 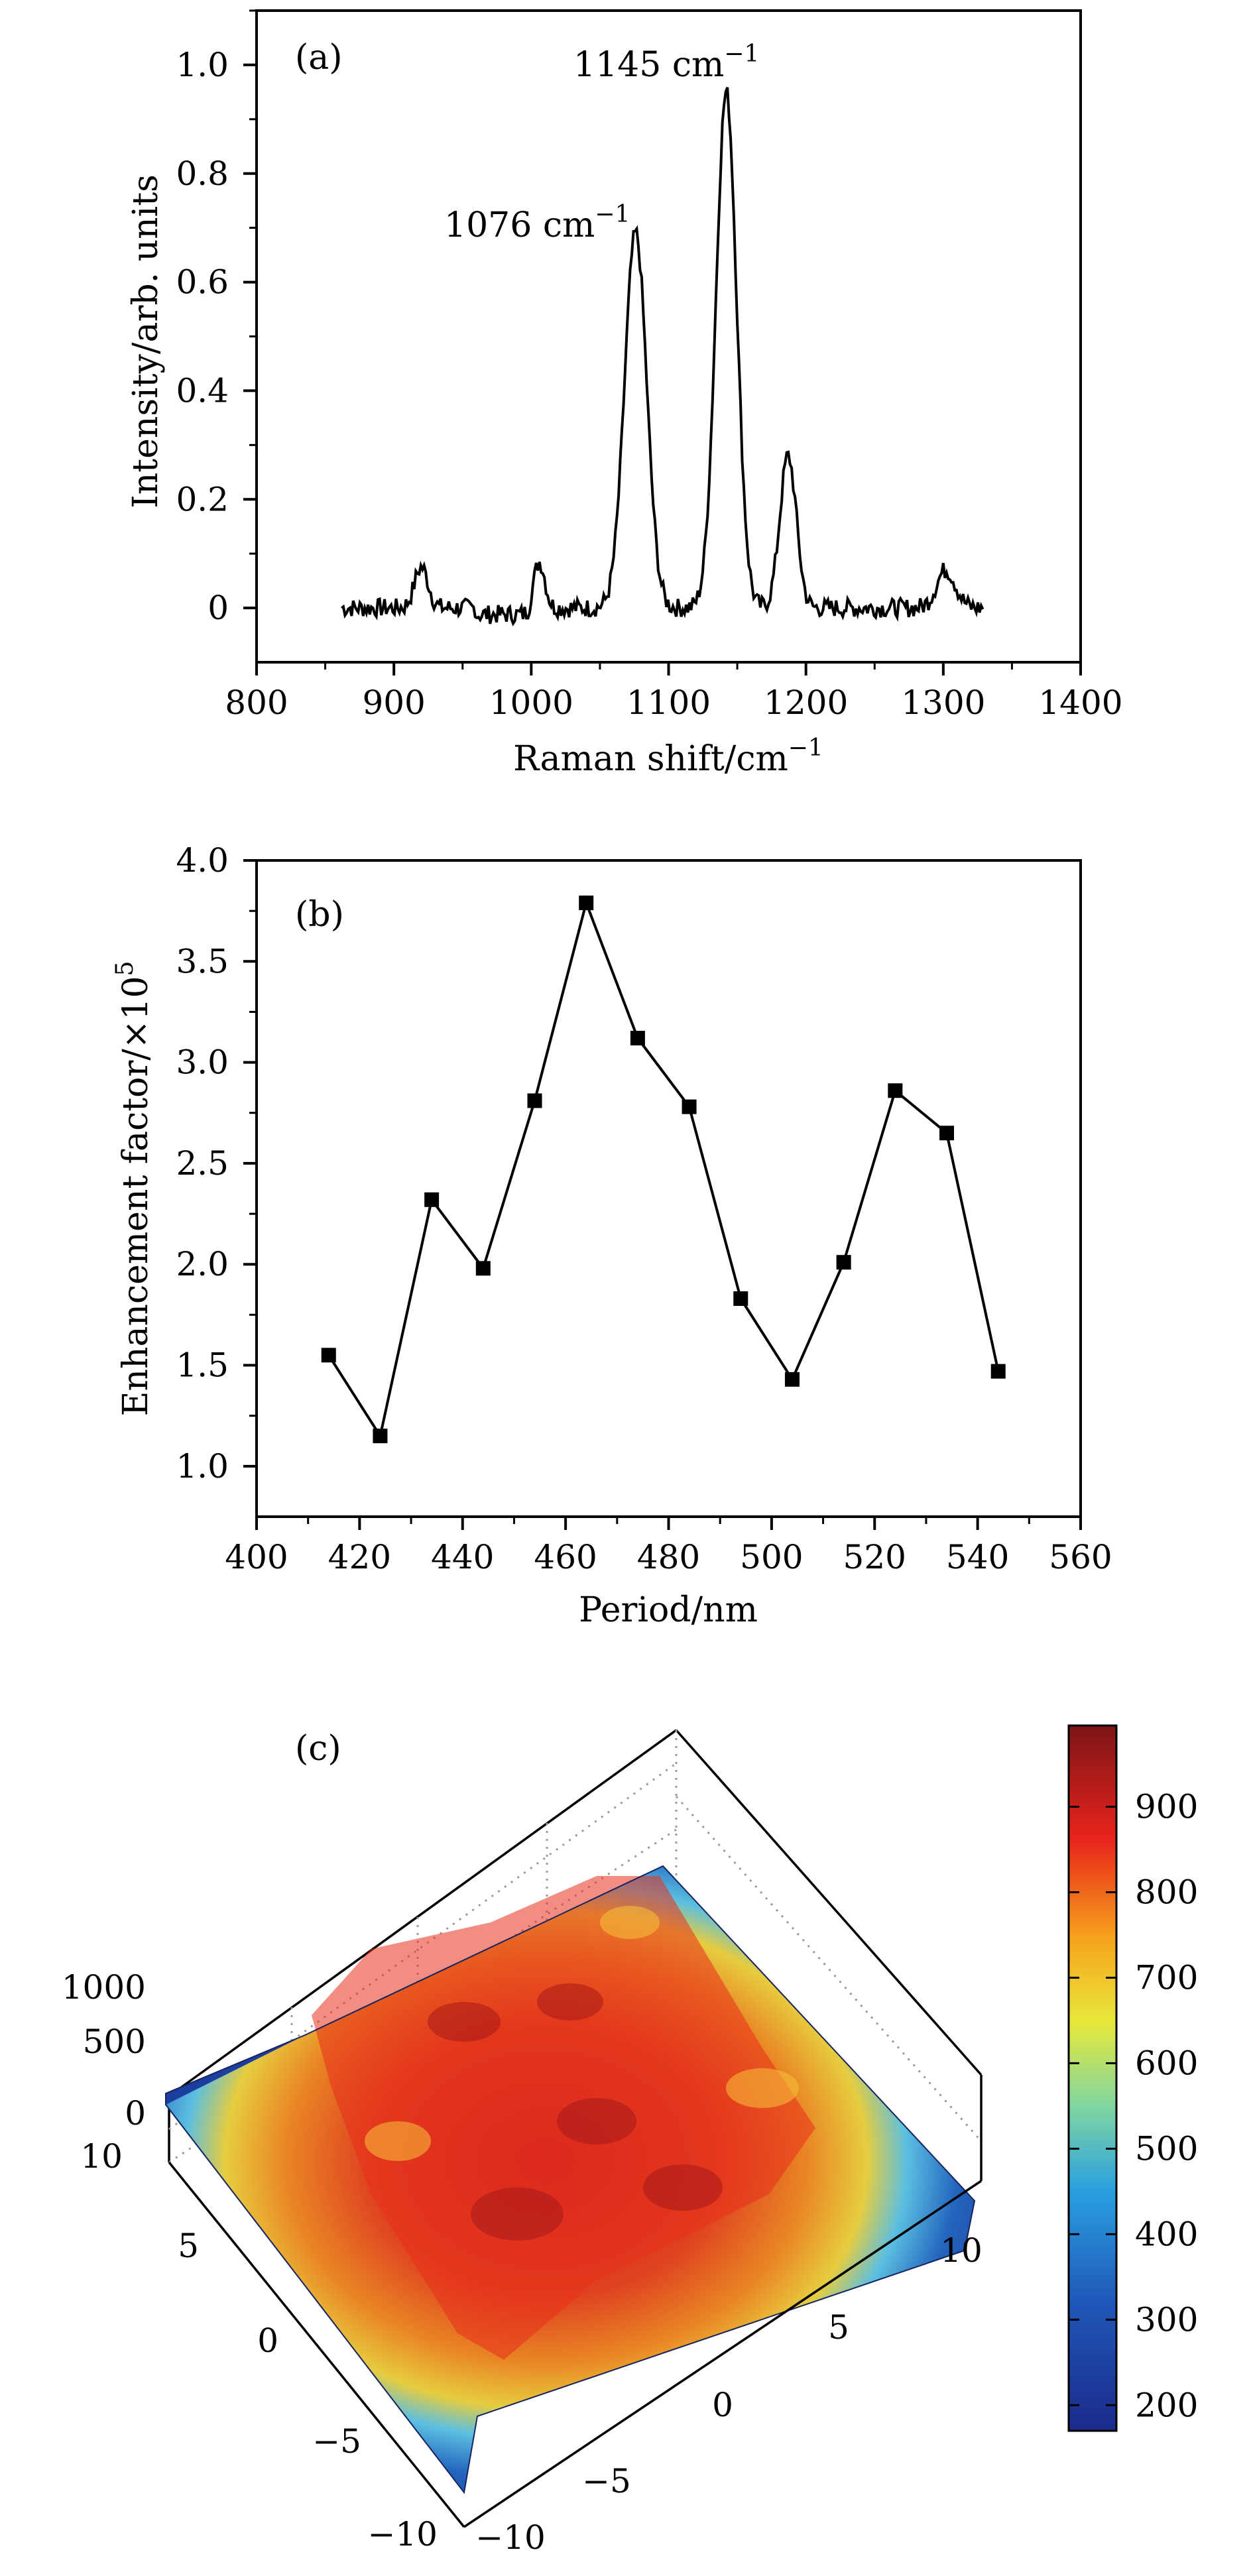 What do you see at coordinates (203, 1264) in the screenshot?
I see `b-y-tick-label: 2.0` at bounding box center [203, 1264].